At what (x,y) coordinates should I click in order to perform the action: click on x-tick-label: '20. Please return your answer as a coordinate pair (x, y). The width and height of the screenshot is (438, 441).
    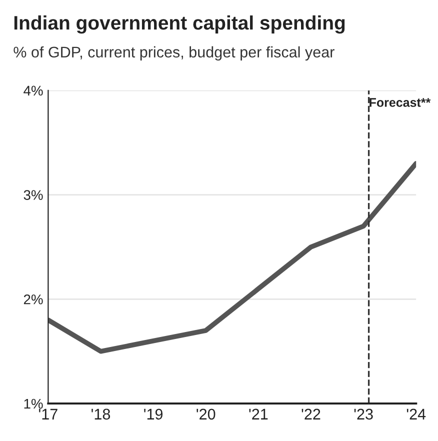
    Looking at the image, I should click on (206, 414).